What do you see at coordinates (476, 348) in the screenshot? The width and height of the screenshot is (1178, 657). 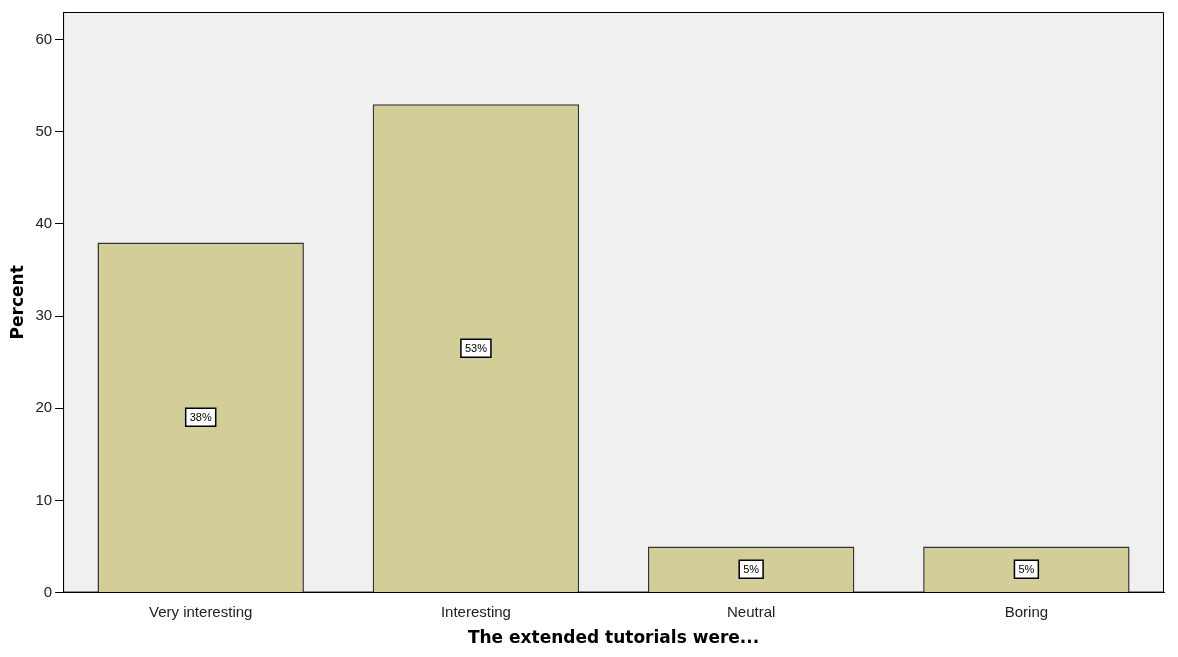 I see `data-label: 53%` at bounding box center [476, 348].